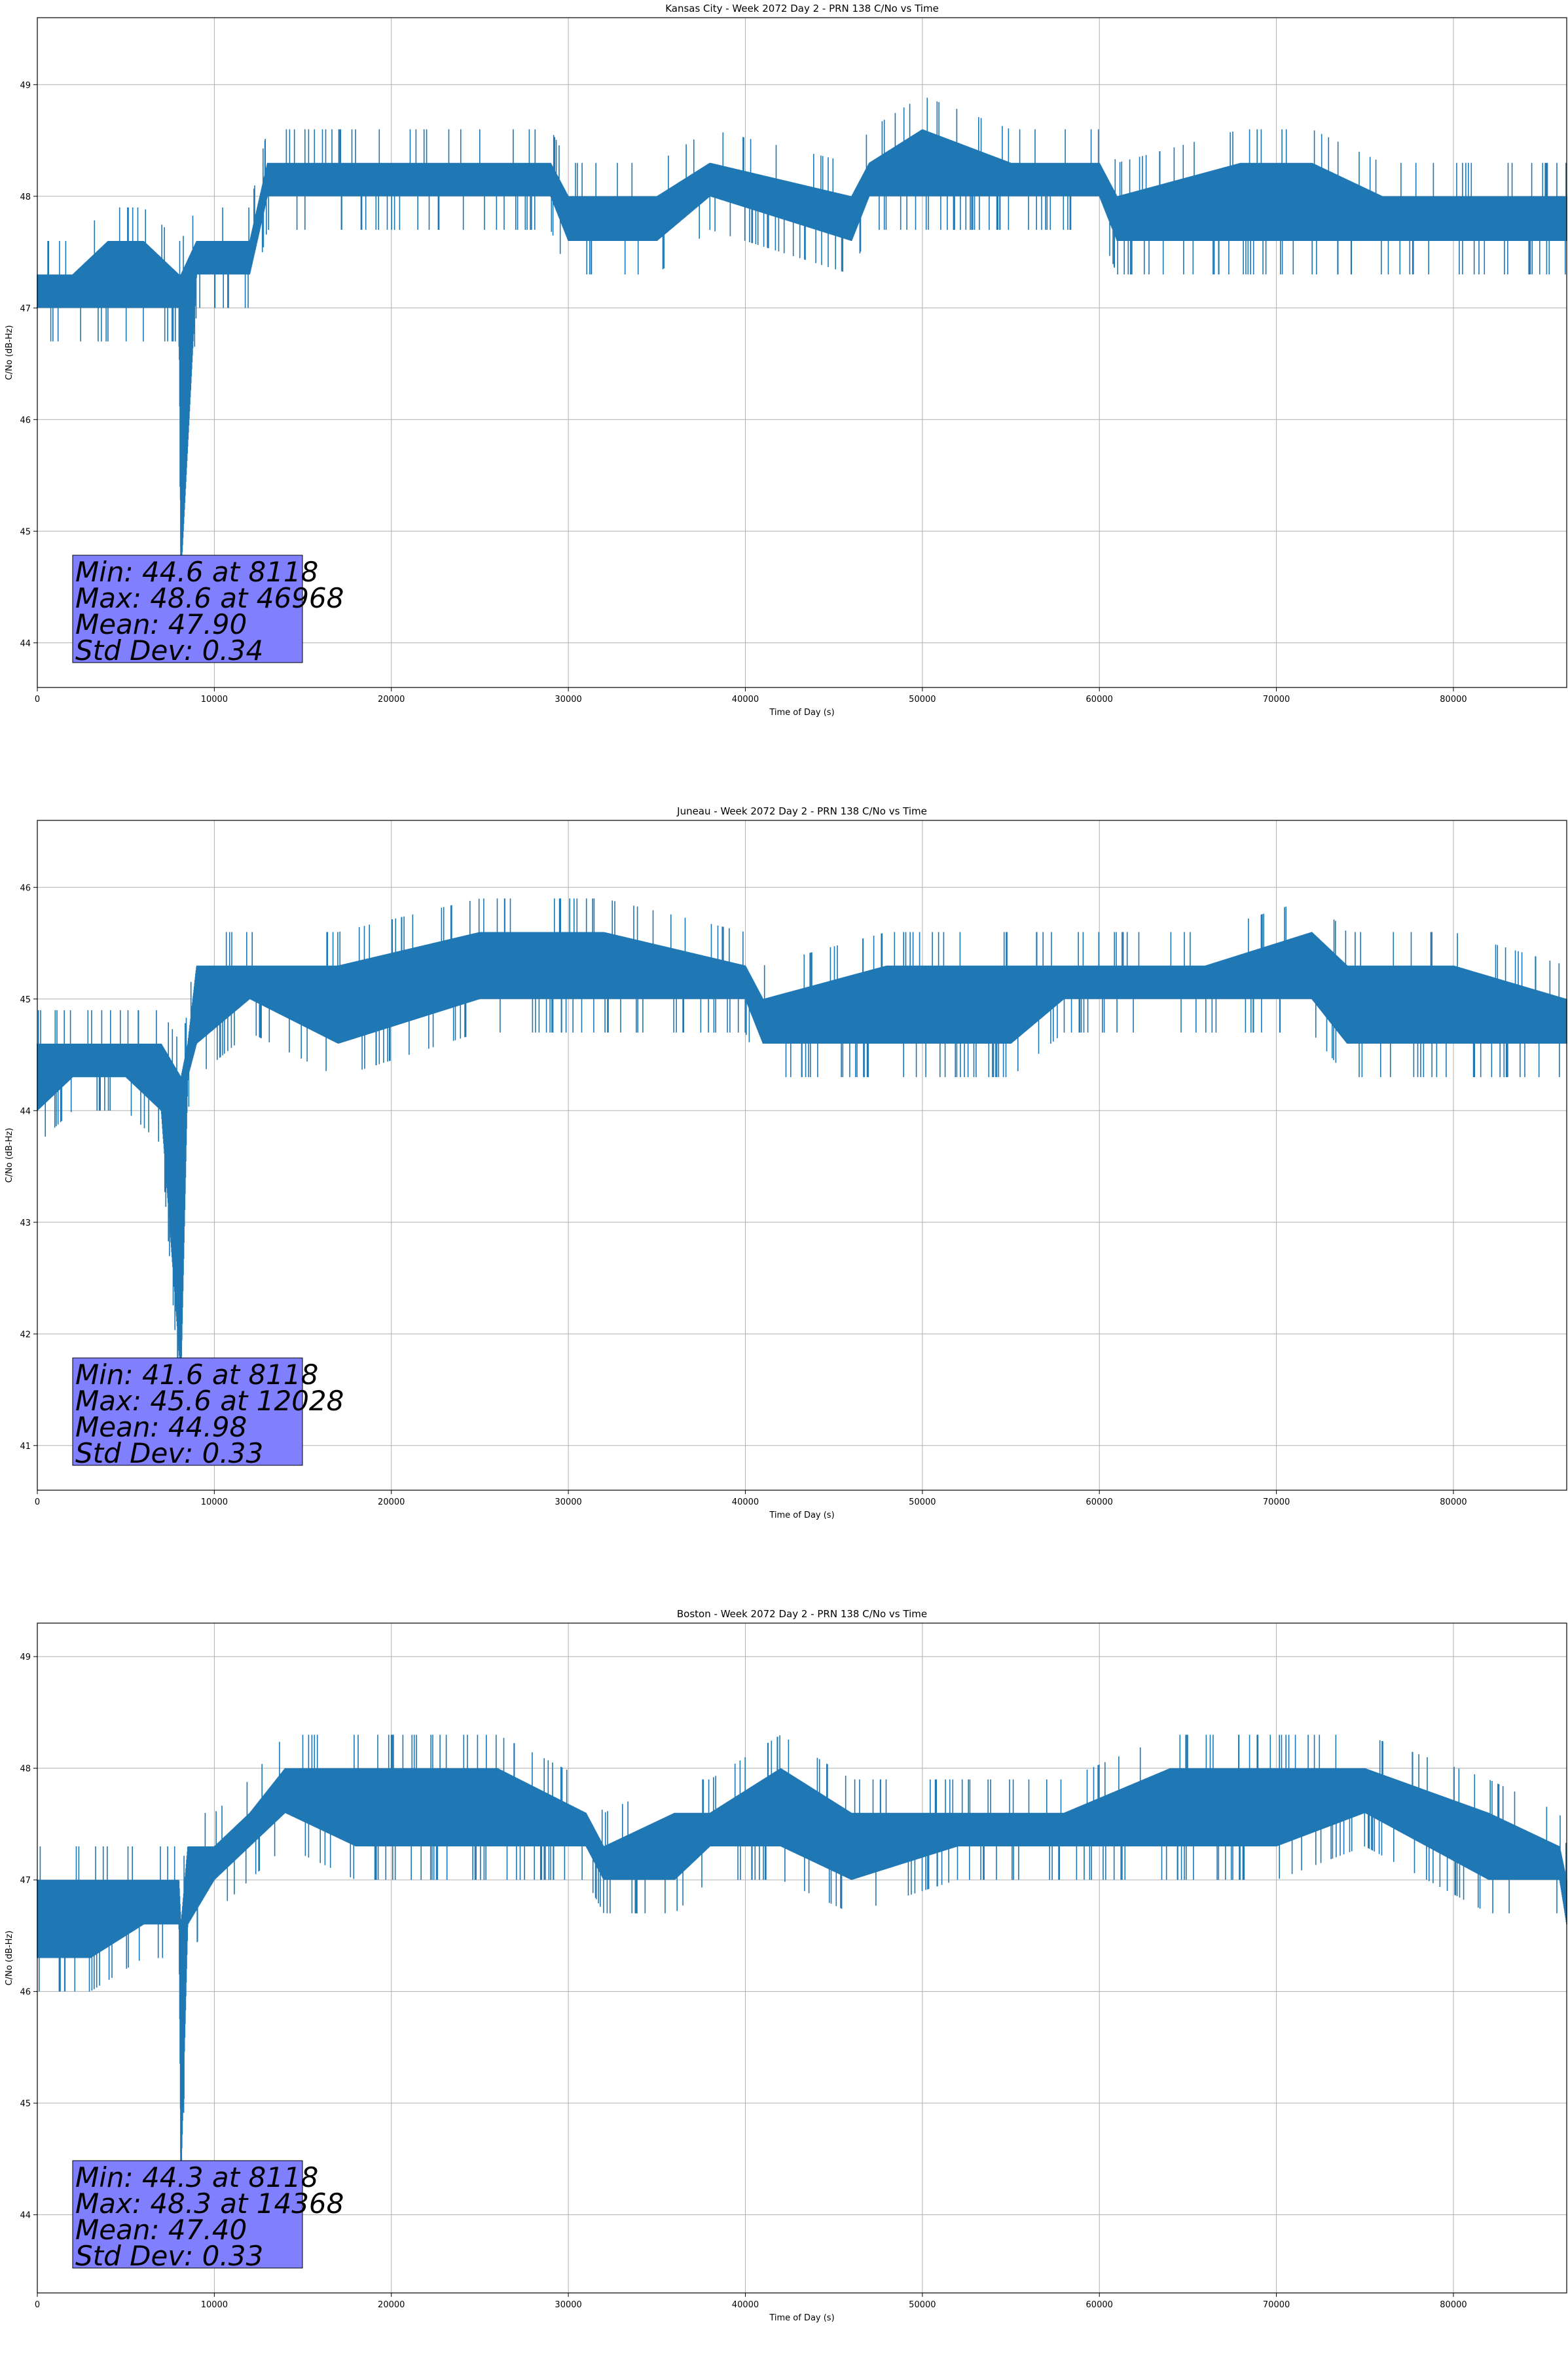 This screenshot has width=1568, height=2380. Describe the element at coordinates (25, 1447) in the screenshot. I see `y-tick-label: 41` at that location.